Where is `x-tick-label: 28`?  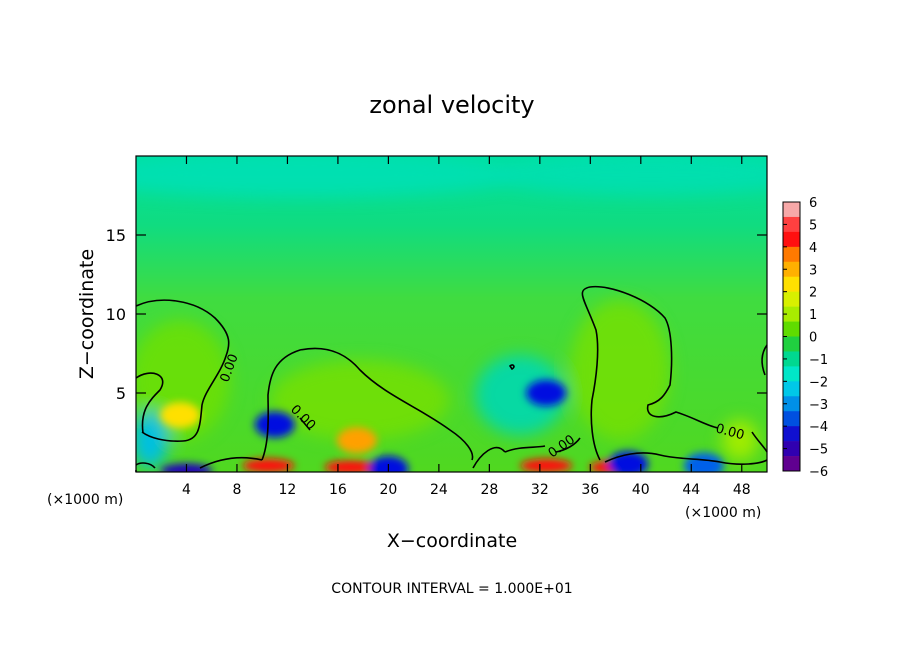 x-tick-label: 28 is located at coordinates (489, 490).